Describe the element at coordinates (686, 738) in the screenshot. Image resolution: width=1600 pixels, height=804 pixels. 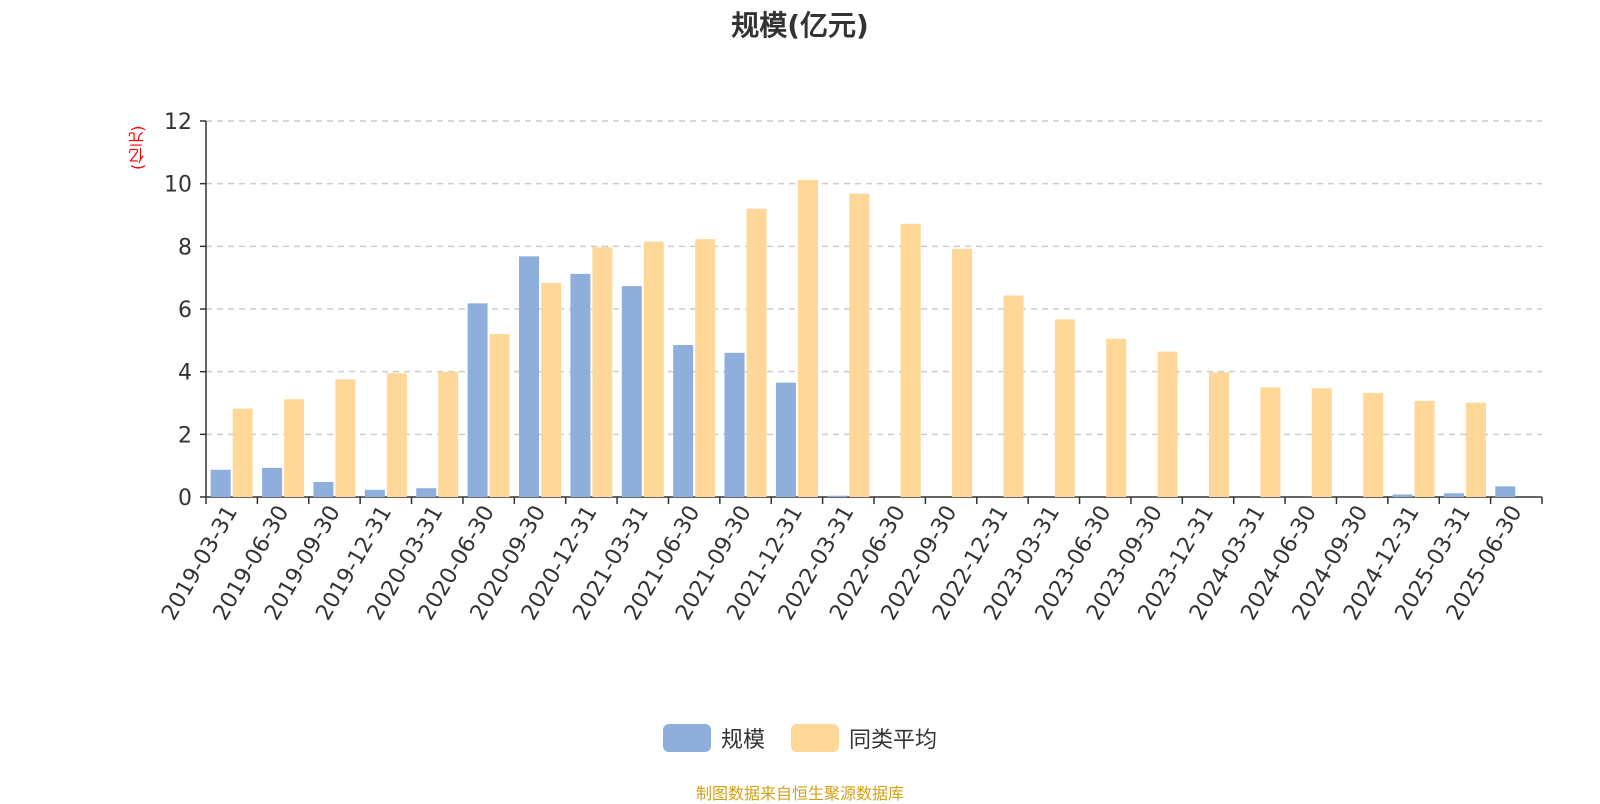
I see `legend-swatch-scale` at that location.